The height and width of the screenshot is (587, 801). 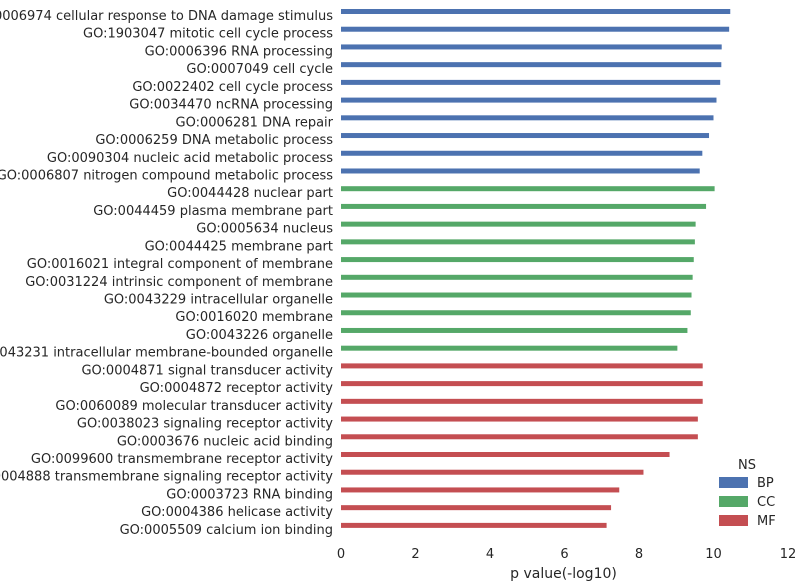 What do you see at coordinates (733, 520) in the screenshot?
I see `legend-swatch-mf` at bounding box center [733, 520].